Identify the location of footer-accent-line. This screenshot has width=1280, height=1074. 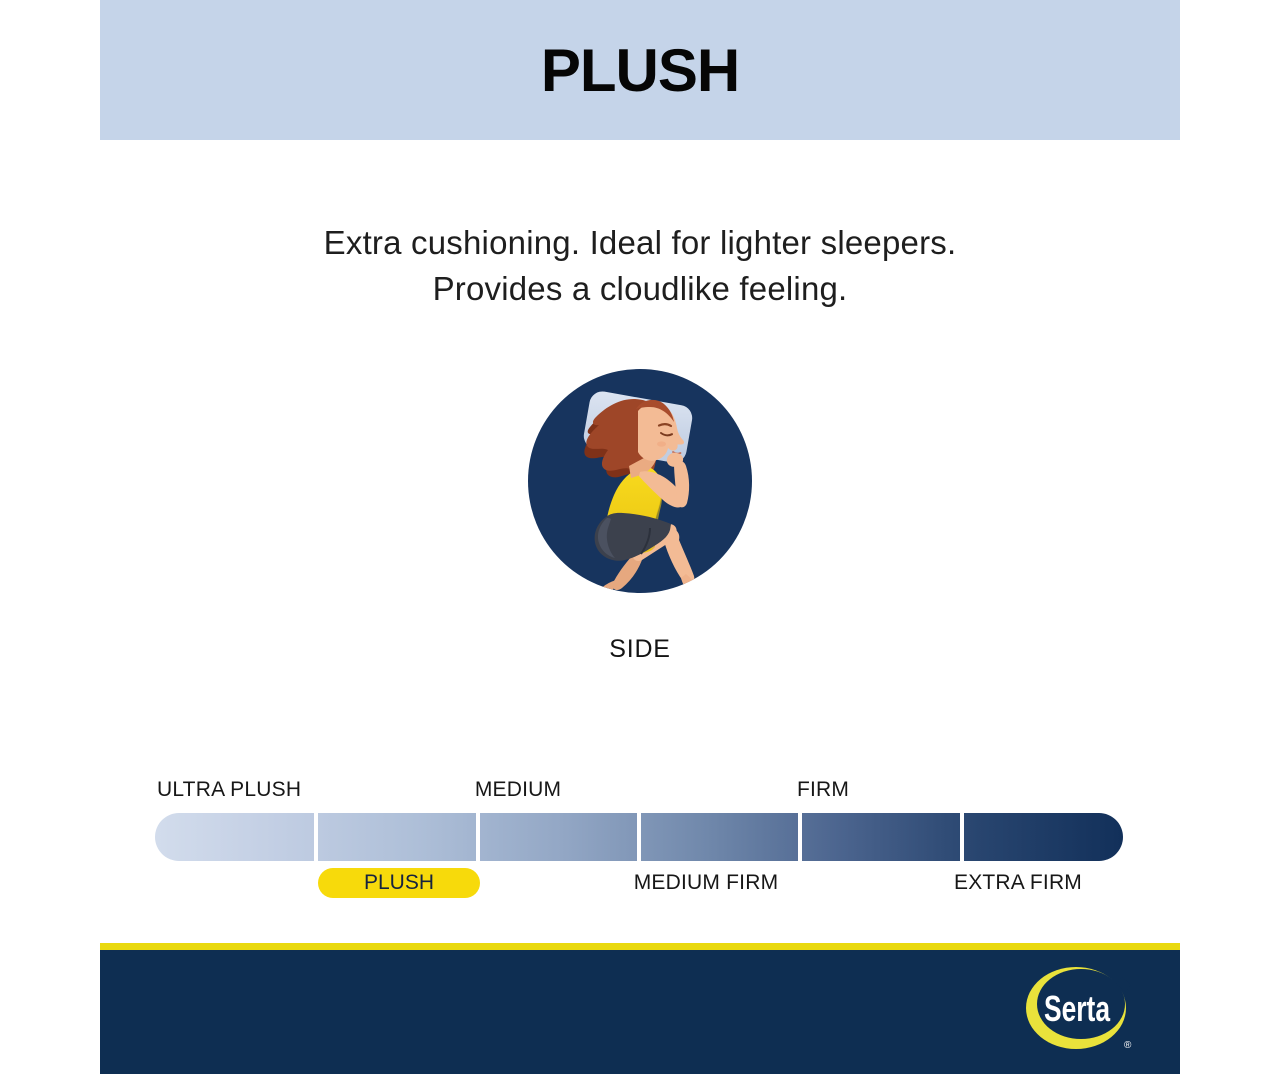
(640, 946).